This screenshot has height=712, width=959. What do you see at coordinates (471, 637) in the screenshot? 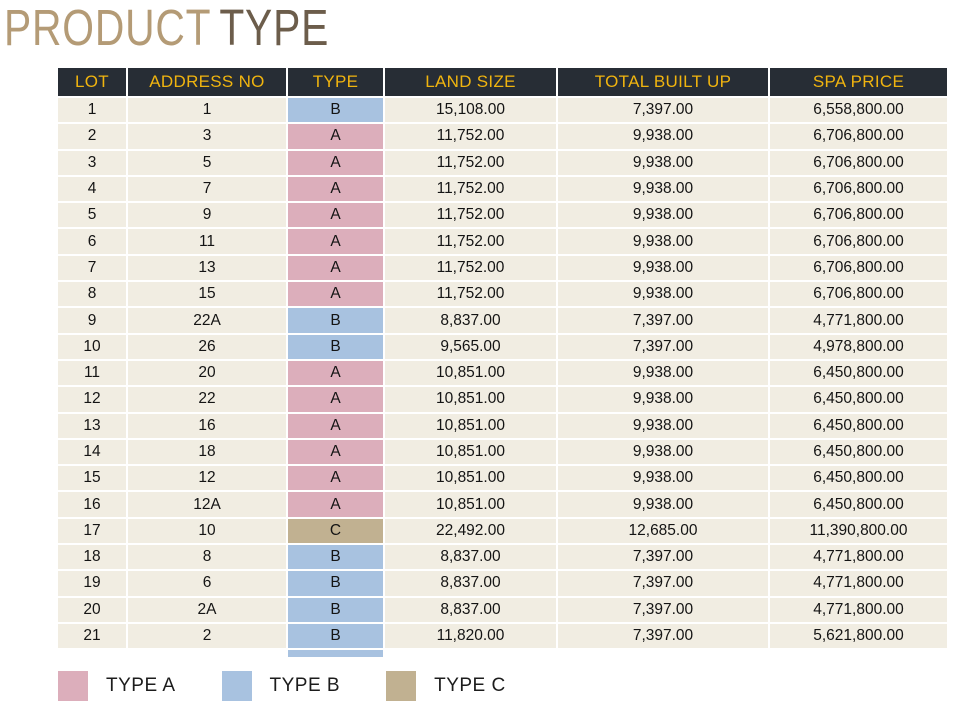
I see `cell-land-size: 11,820.00` at bounding box center [471, 637].